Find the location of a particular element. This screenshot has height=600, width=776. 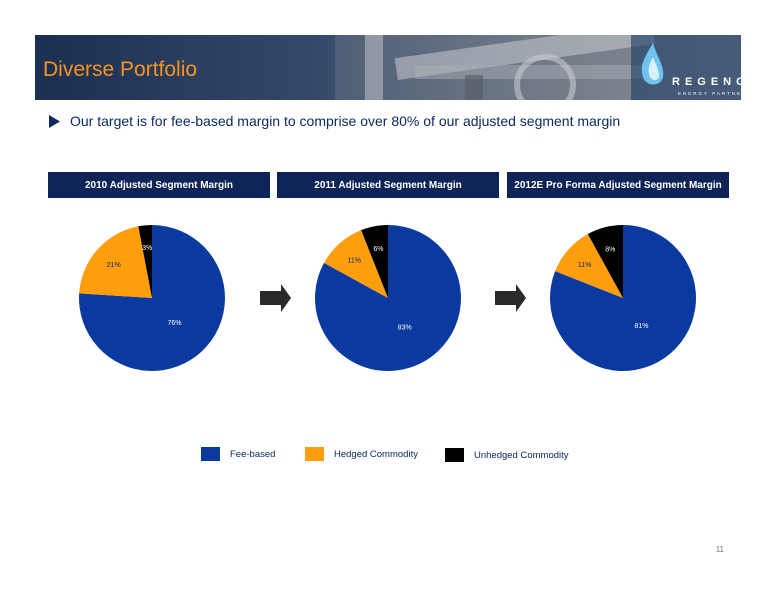

logo-subtitle: ENERGY PARTNERS is located at coordinates (715, 93).